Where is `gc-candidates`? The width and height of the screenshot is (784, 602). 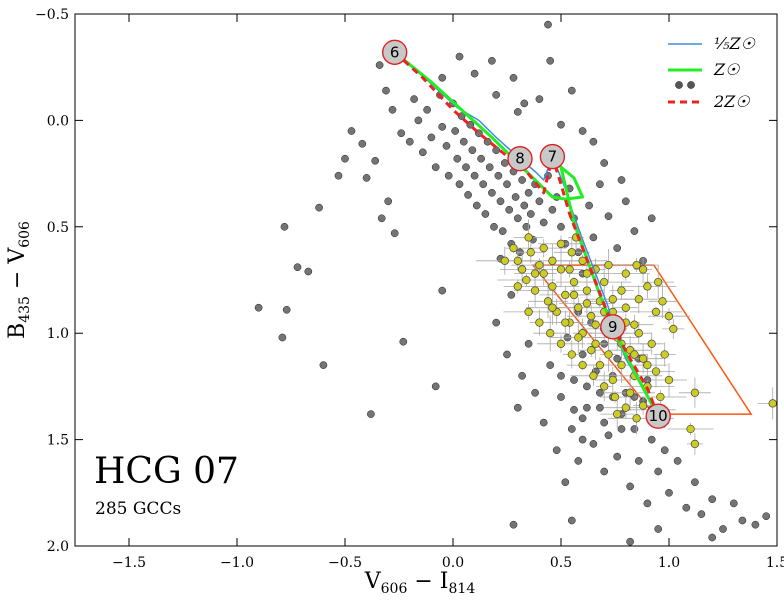
gc-candidates is located at coordinates (638, 341).